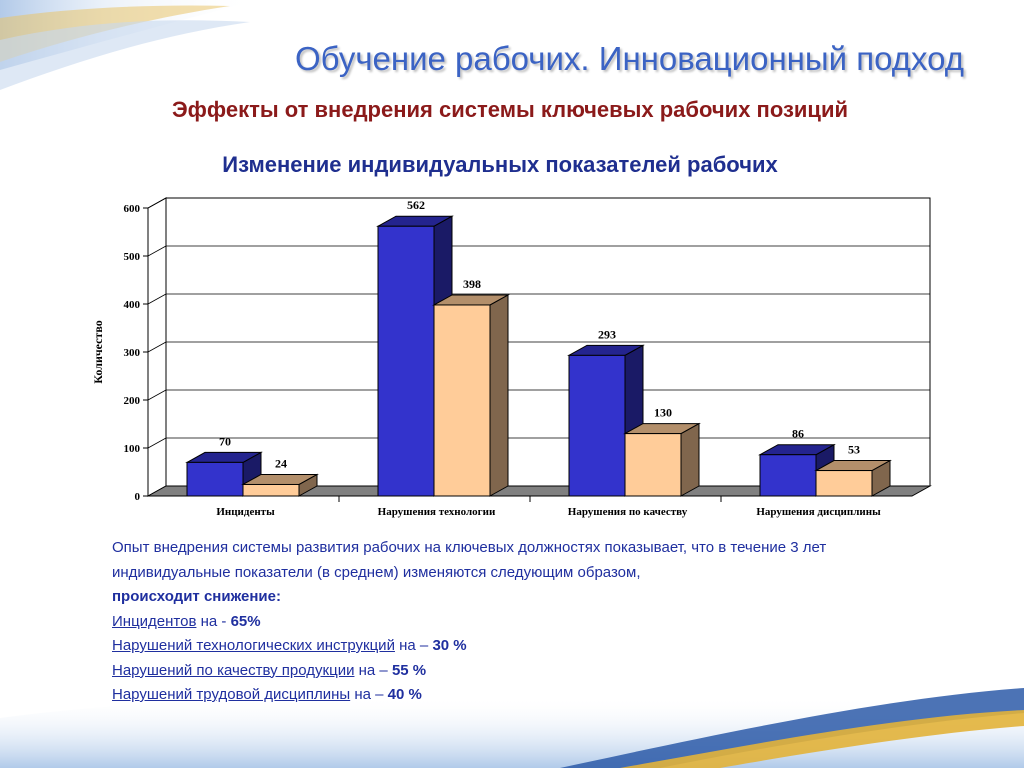 This screenshot has height=768, width=1024. Describe the element at coordinates (98, 351) in the screenshot. I see `y-axis-label: Количество` at that location.